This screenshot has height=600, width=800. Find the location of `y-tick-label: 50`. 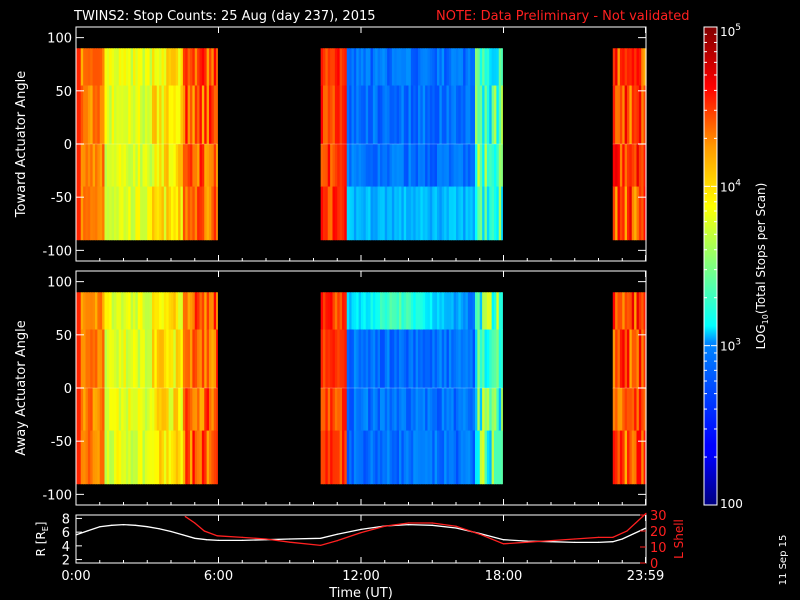

y-tick-label: 50 is located at coordinates (63, 336).